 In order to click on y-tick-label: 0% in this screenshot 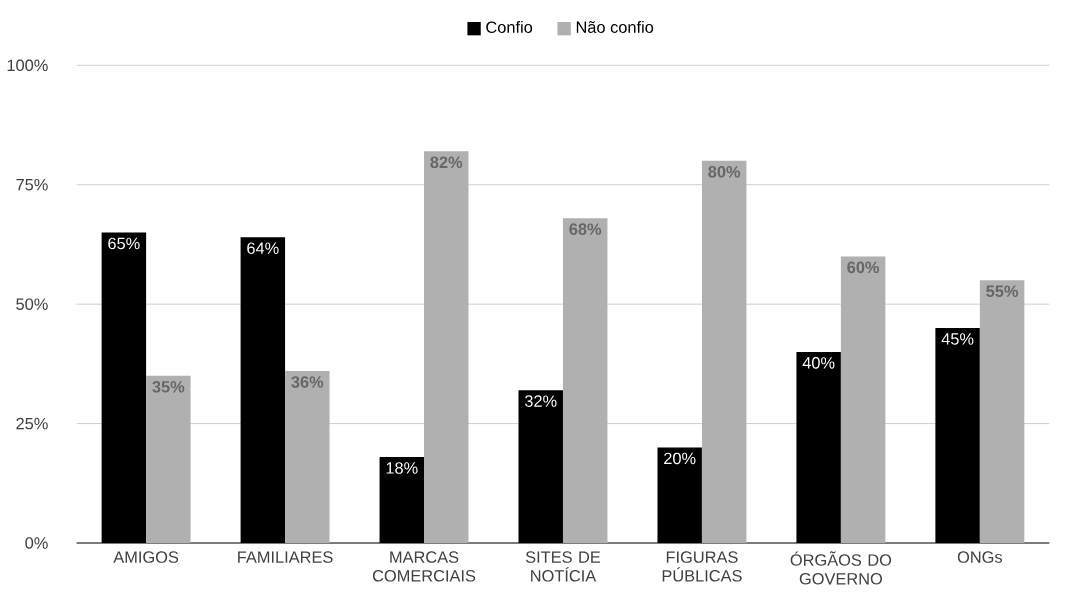, I will do `click(36, 543)`.